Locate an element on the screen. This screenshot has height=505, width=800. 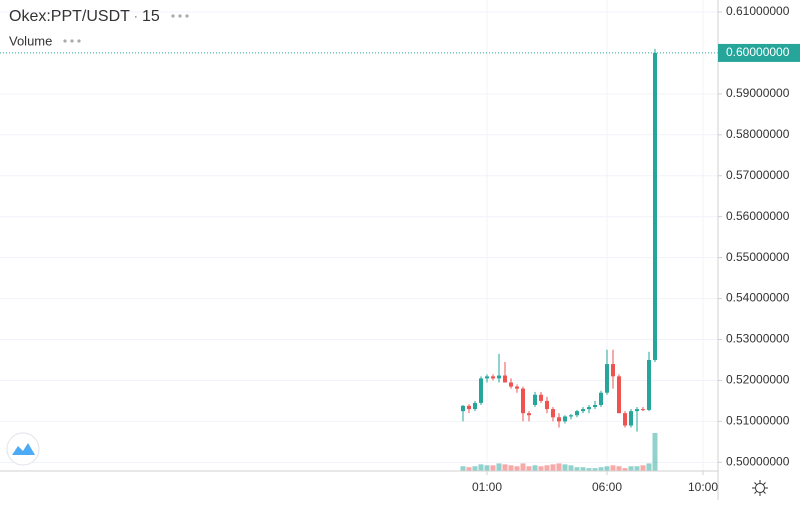
study-label: Volume is located at coordinates (30, 40).